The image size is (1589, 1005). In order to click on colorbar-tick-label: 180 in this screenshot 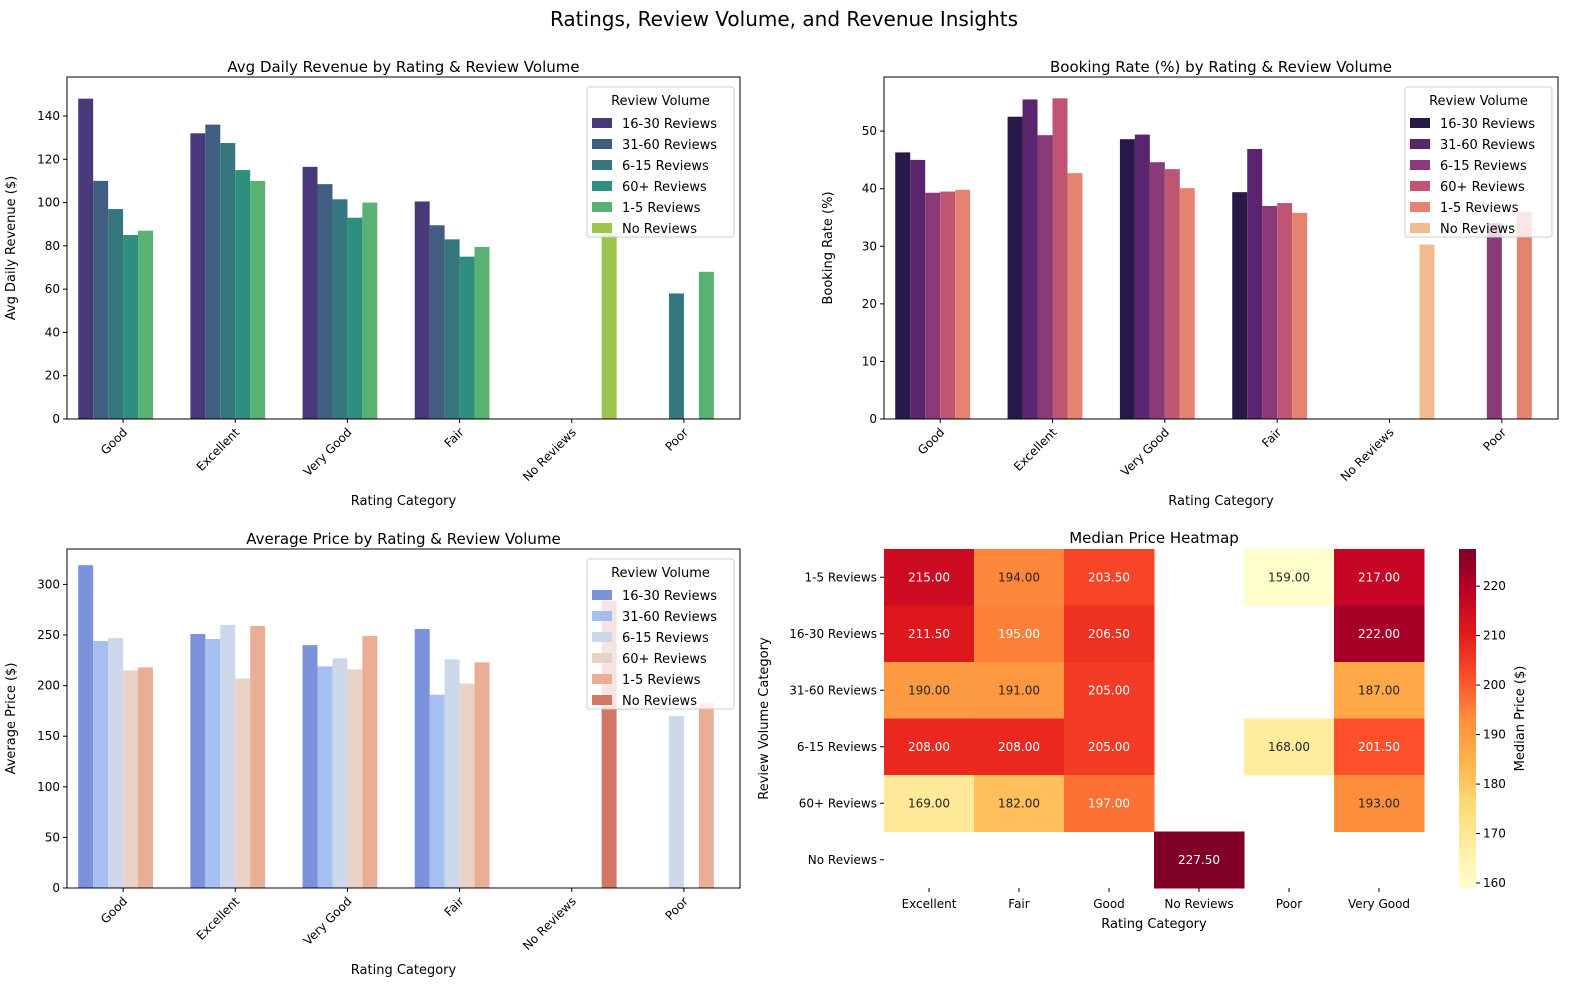, I will do `click(1494, 784)`.